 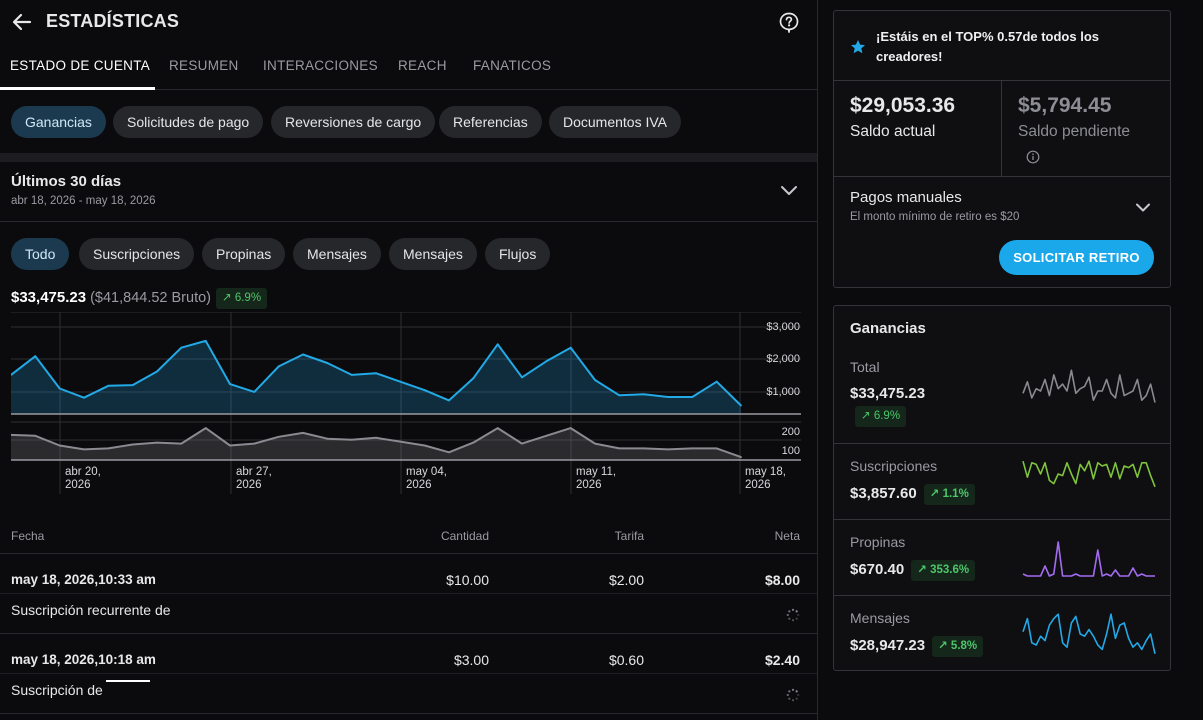 I want to click on change-value: 5.8%, so click(x=964, y=646).